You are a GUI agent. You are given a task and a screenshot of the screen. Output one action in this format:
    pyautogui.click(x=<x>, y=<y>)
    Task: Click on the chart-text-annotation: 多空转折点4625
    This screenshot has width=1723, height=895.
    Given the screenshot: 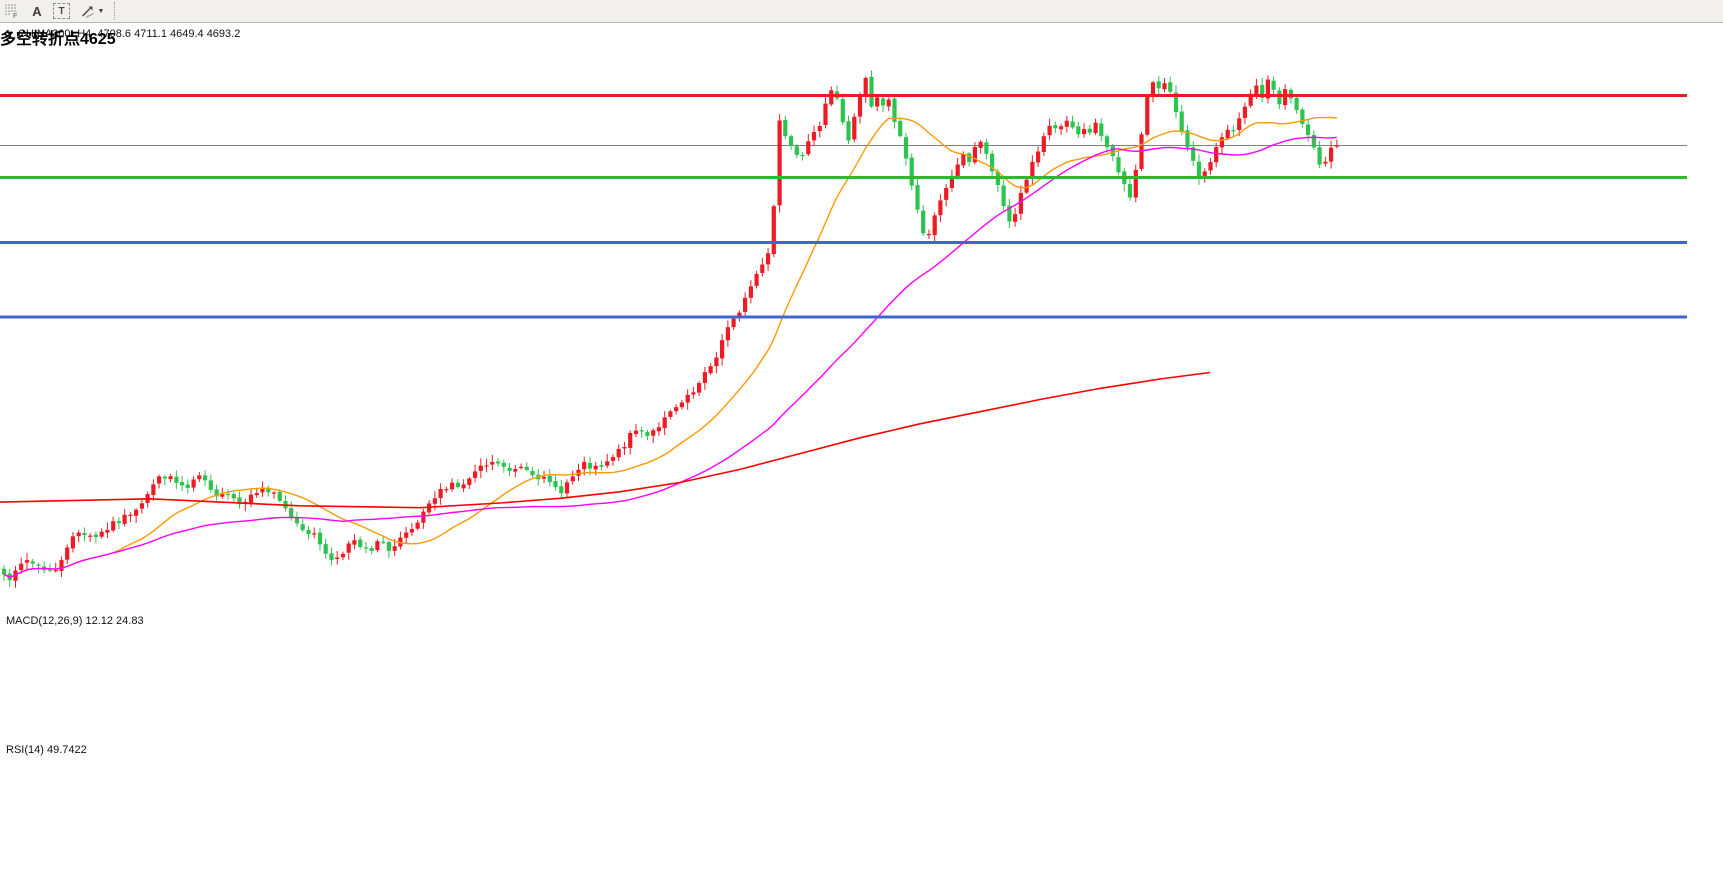 What is the action you would take?
    pyautogui.click(x=58, y=39)
    